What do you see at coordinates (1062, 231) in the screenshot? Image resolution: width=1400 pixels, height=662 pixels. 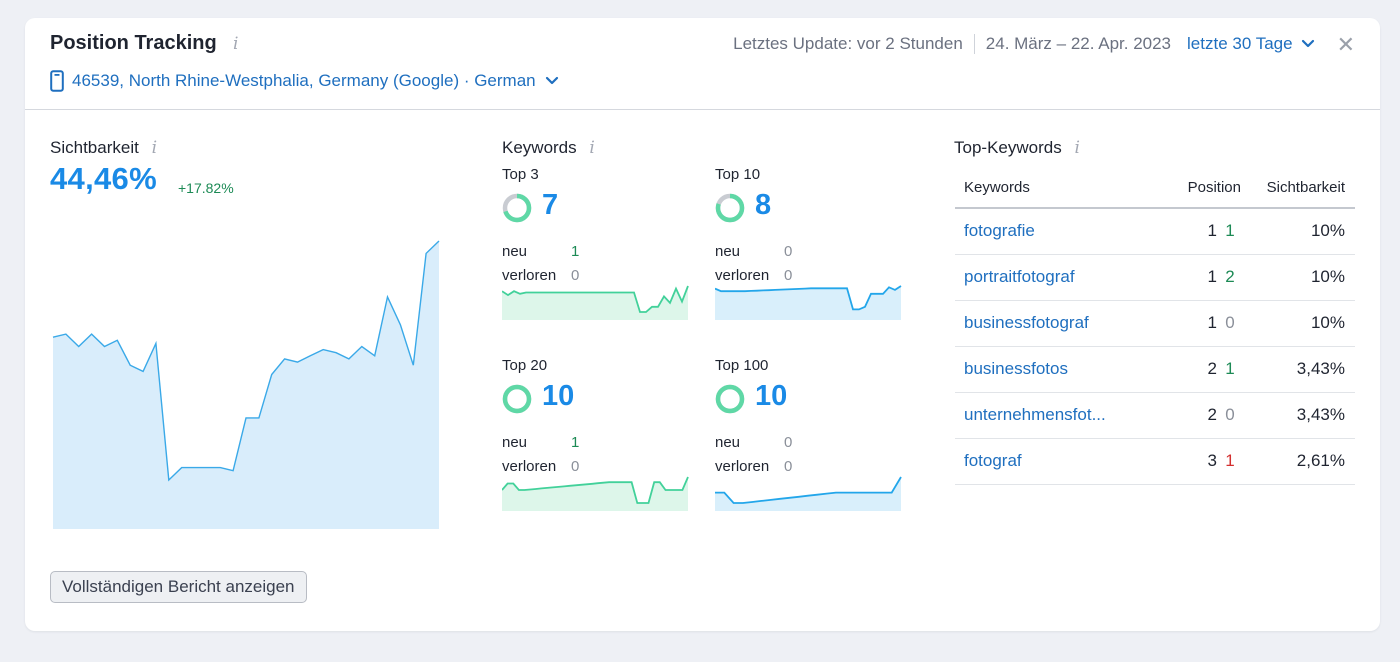 I see `keyword-cell: fotografie` at bounding box center [1062, 231].